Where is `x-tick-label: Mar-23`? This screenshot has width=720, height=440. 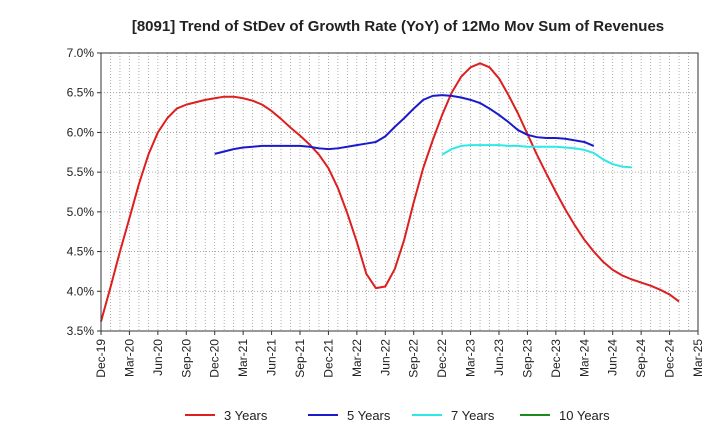 x-tick-label: Mar-23 is located at coordinates (471, 358).